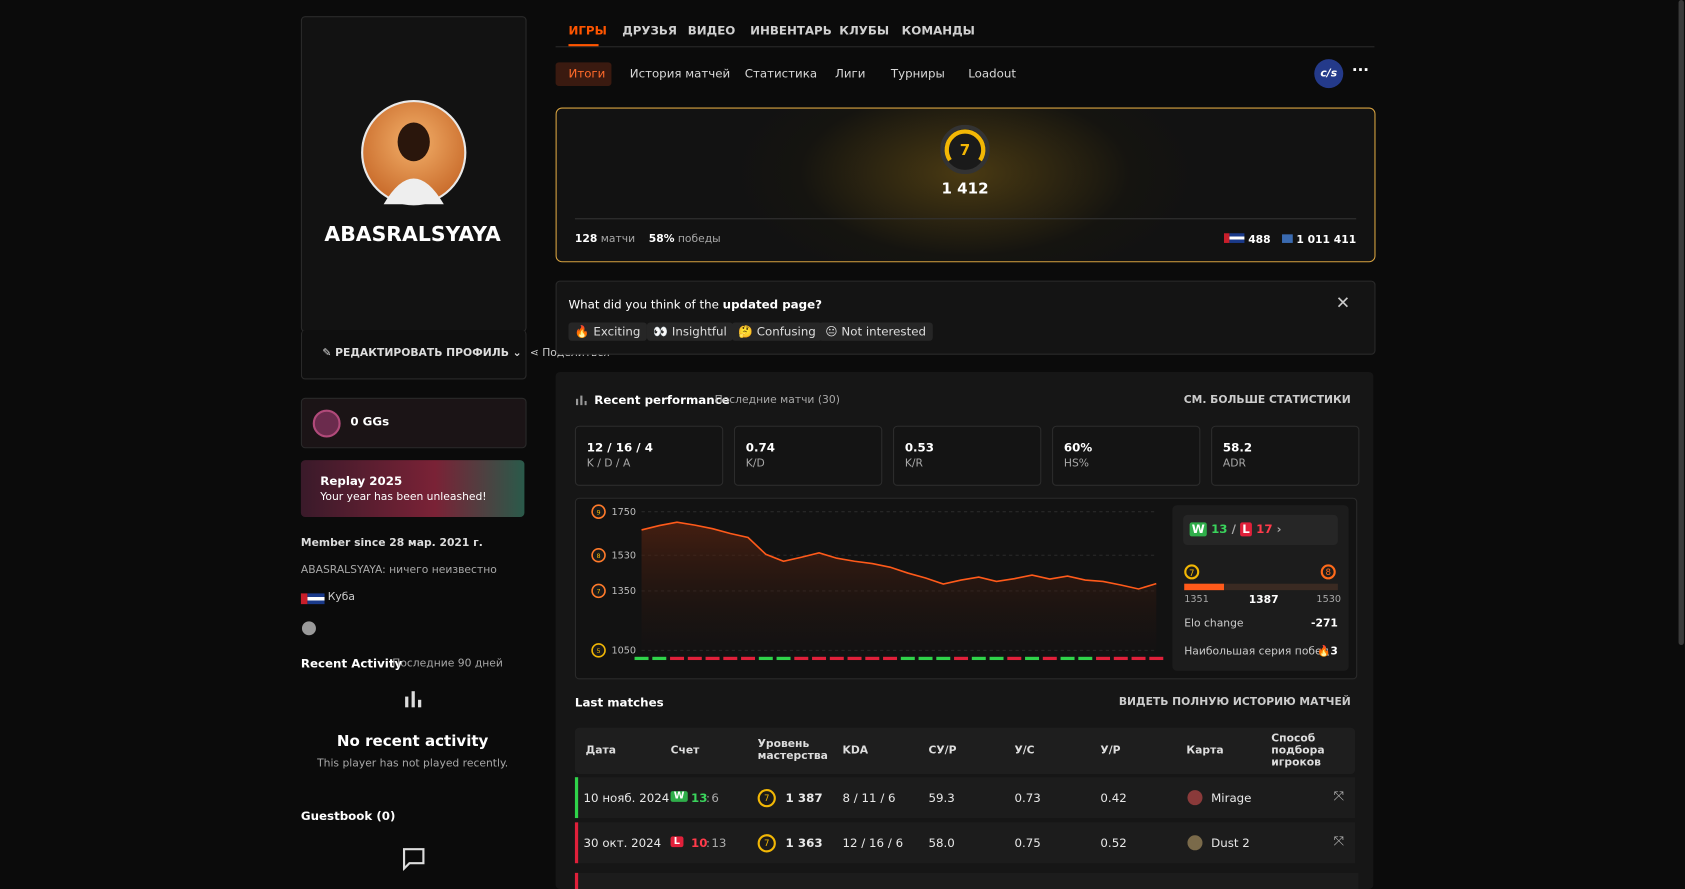 Image resolution: width=1685 pixels, height=889 pixels. Describe the element at coordinates (1329, 600) in the screenshot. I see `range-high: 1530` at that location.